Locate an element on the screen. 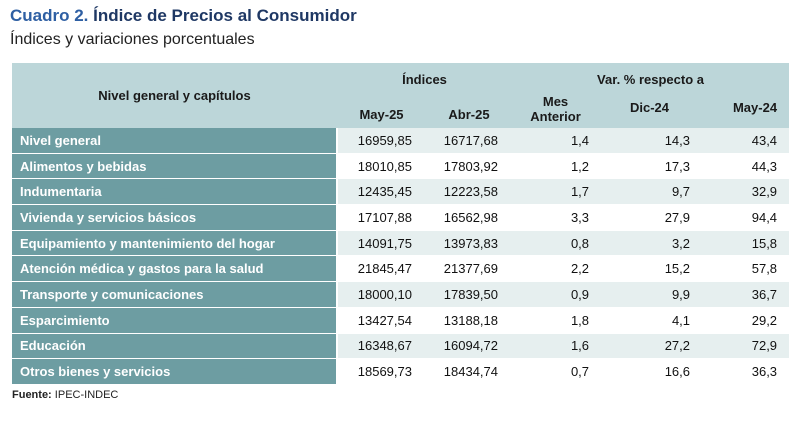  cell-may24: 44,3 is located at coordinates (745, 166).